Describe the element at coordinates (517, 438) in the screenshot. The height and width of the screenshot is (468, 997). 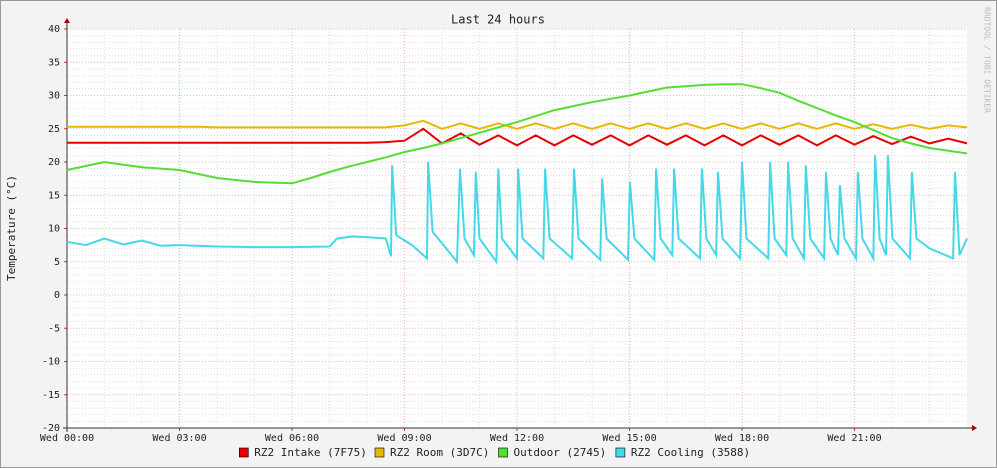
I see `x-tick-label: Wed 12:00` at that location.